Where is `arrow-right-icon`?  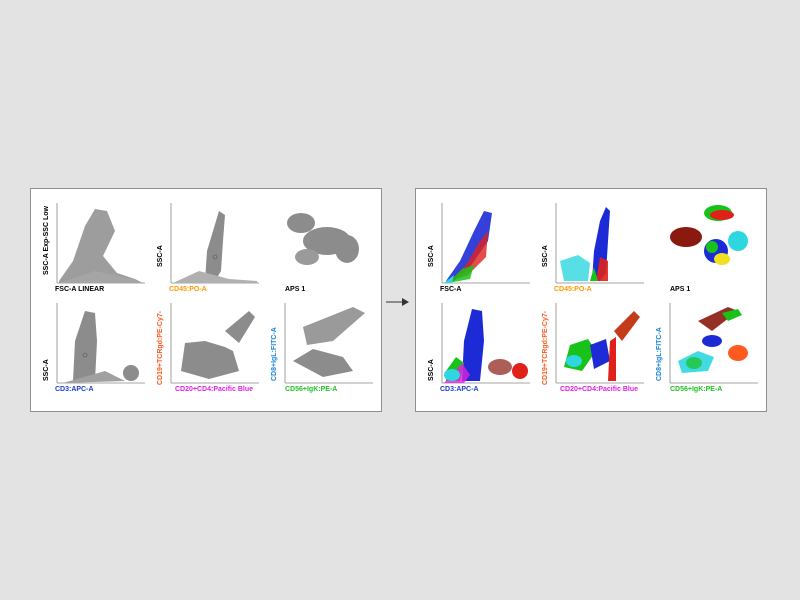
arrow-right-icon is located at coordinates (397, 302).